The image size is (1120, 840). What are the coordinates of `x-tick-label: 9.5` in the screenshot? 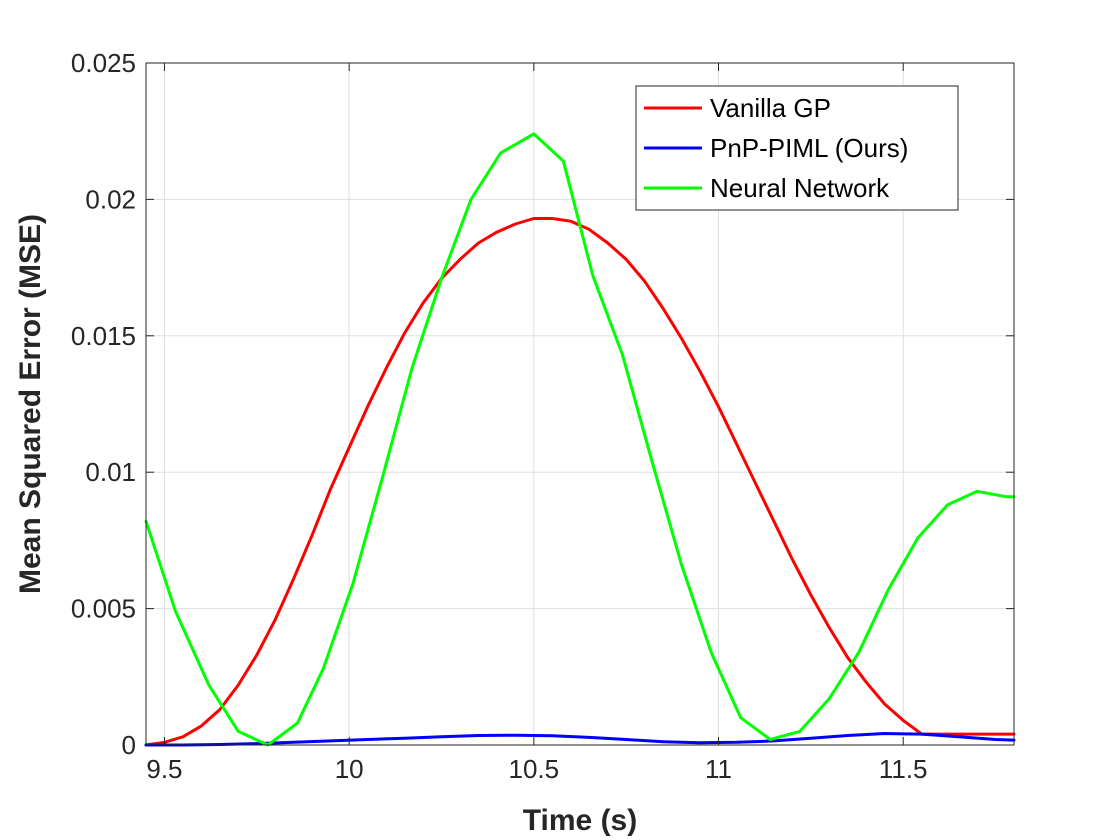 It's located at (164, 769).